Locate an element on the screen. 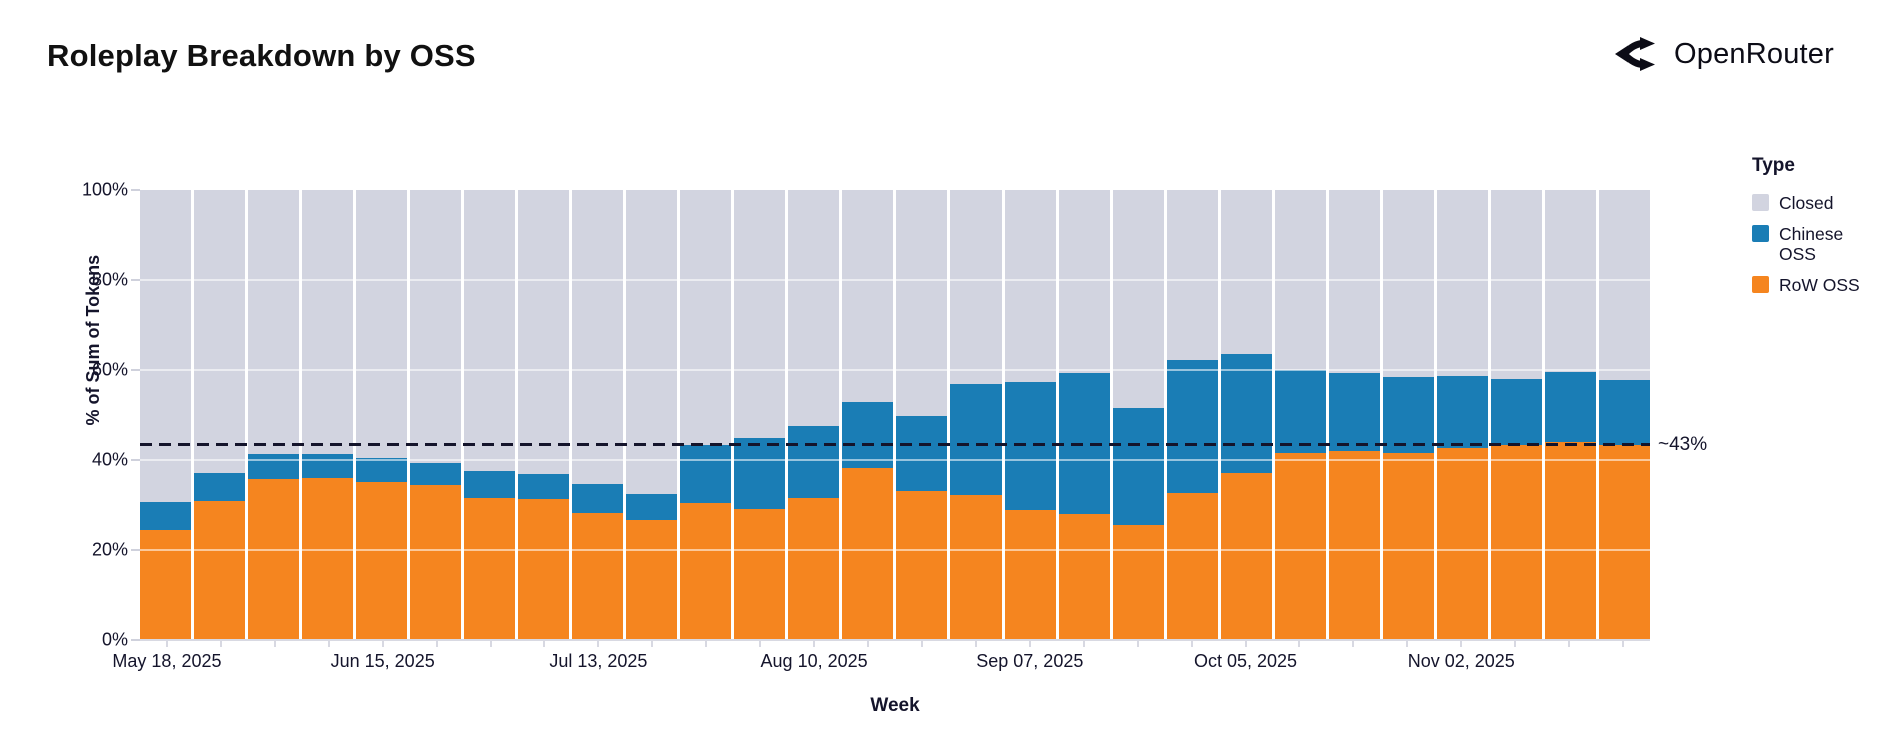 Image resolution: width=1878 pixels, height=730 pixels. legend-item-closed: Closed is located at coordinates (1812, 203).